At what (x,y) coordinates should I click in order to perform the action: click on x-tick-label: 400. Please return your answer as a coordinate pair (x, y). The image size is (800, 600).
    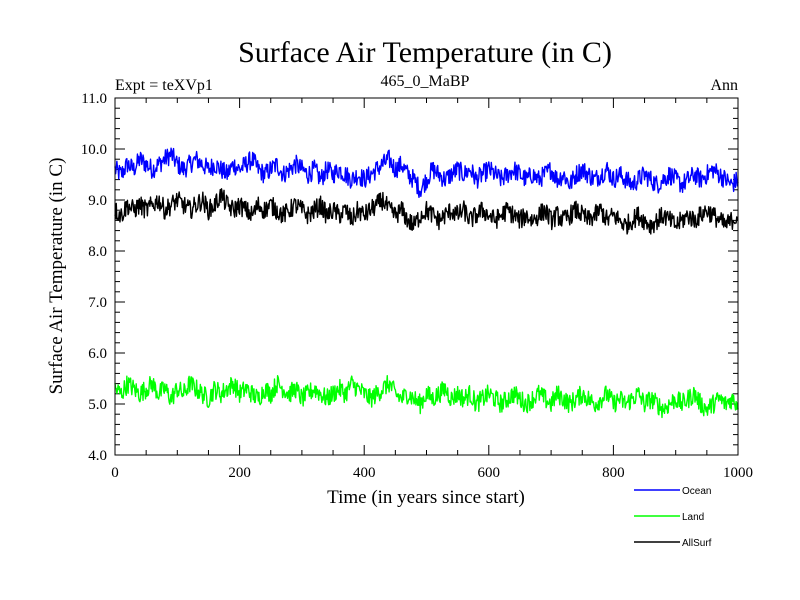
    Looking at the image, I should click on (364, 473).